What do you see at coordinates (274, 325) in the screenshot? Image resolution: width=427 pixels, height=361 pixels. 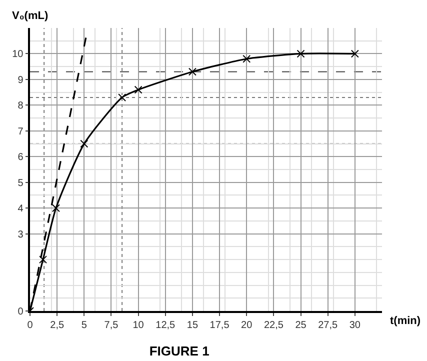 I see `x-tick-label: 22,5` at bounding box center [274, 325].